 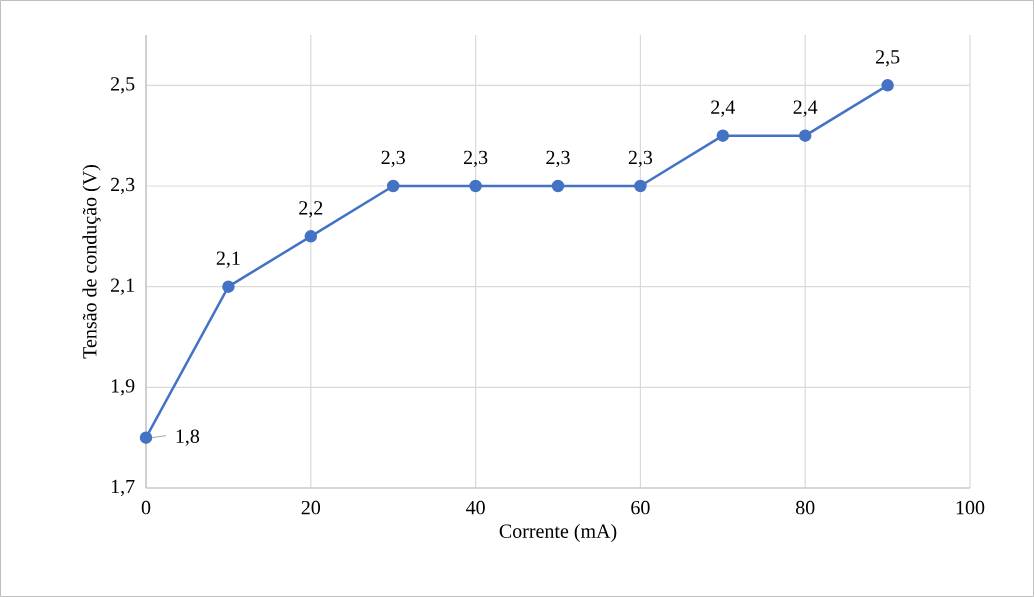 What do you see at coordinates (91, 262) in the screenshot?
I see `y-axis-title: Tensão de condução (V)` at bounding box center [91, 262].